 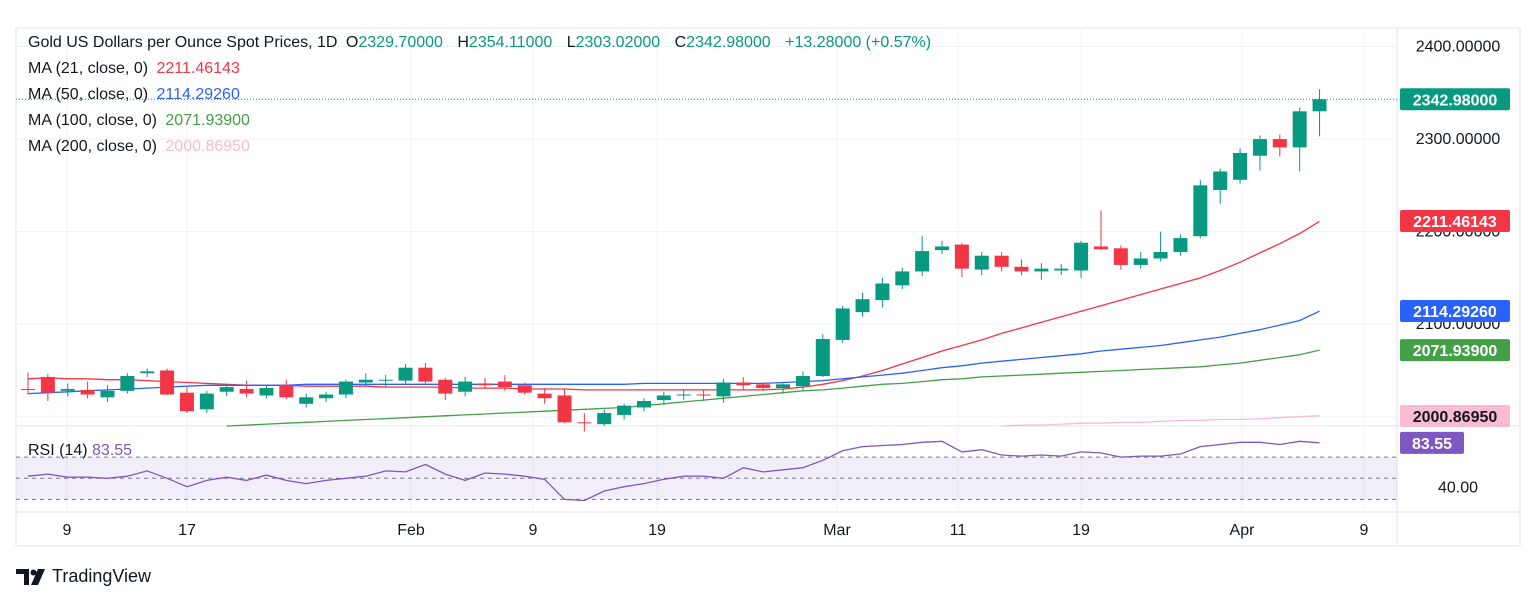 What do you see at coordinates (510, 42) in the screenshot?
I see `high-value: 2354.11000` at bounding box center [510, 42].